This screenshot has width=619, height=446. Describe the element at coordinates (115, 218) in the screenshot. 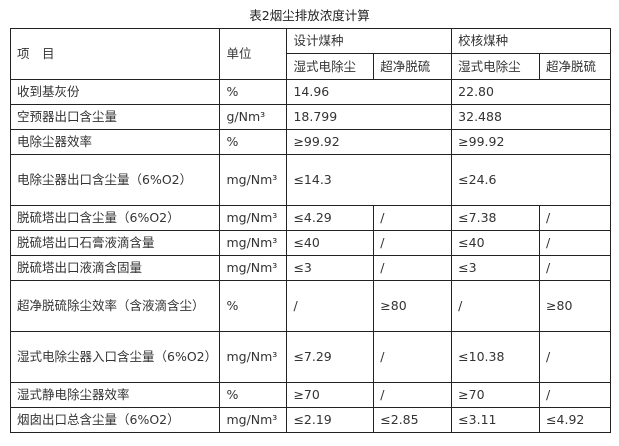

I see `item-cell: 脱硫塔出口含尘量（6%O2）` at that location.